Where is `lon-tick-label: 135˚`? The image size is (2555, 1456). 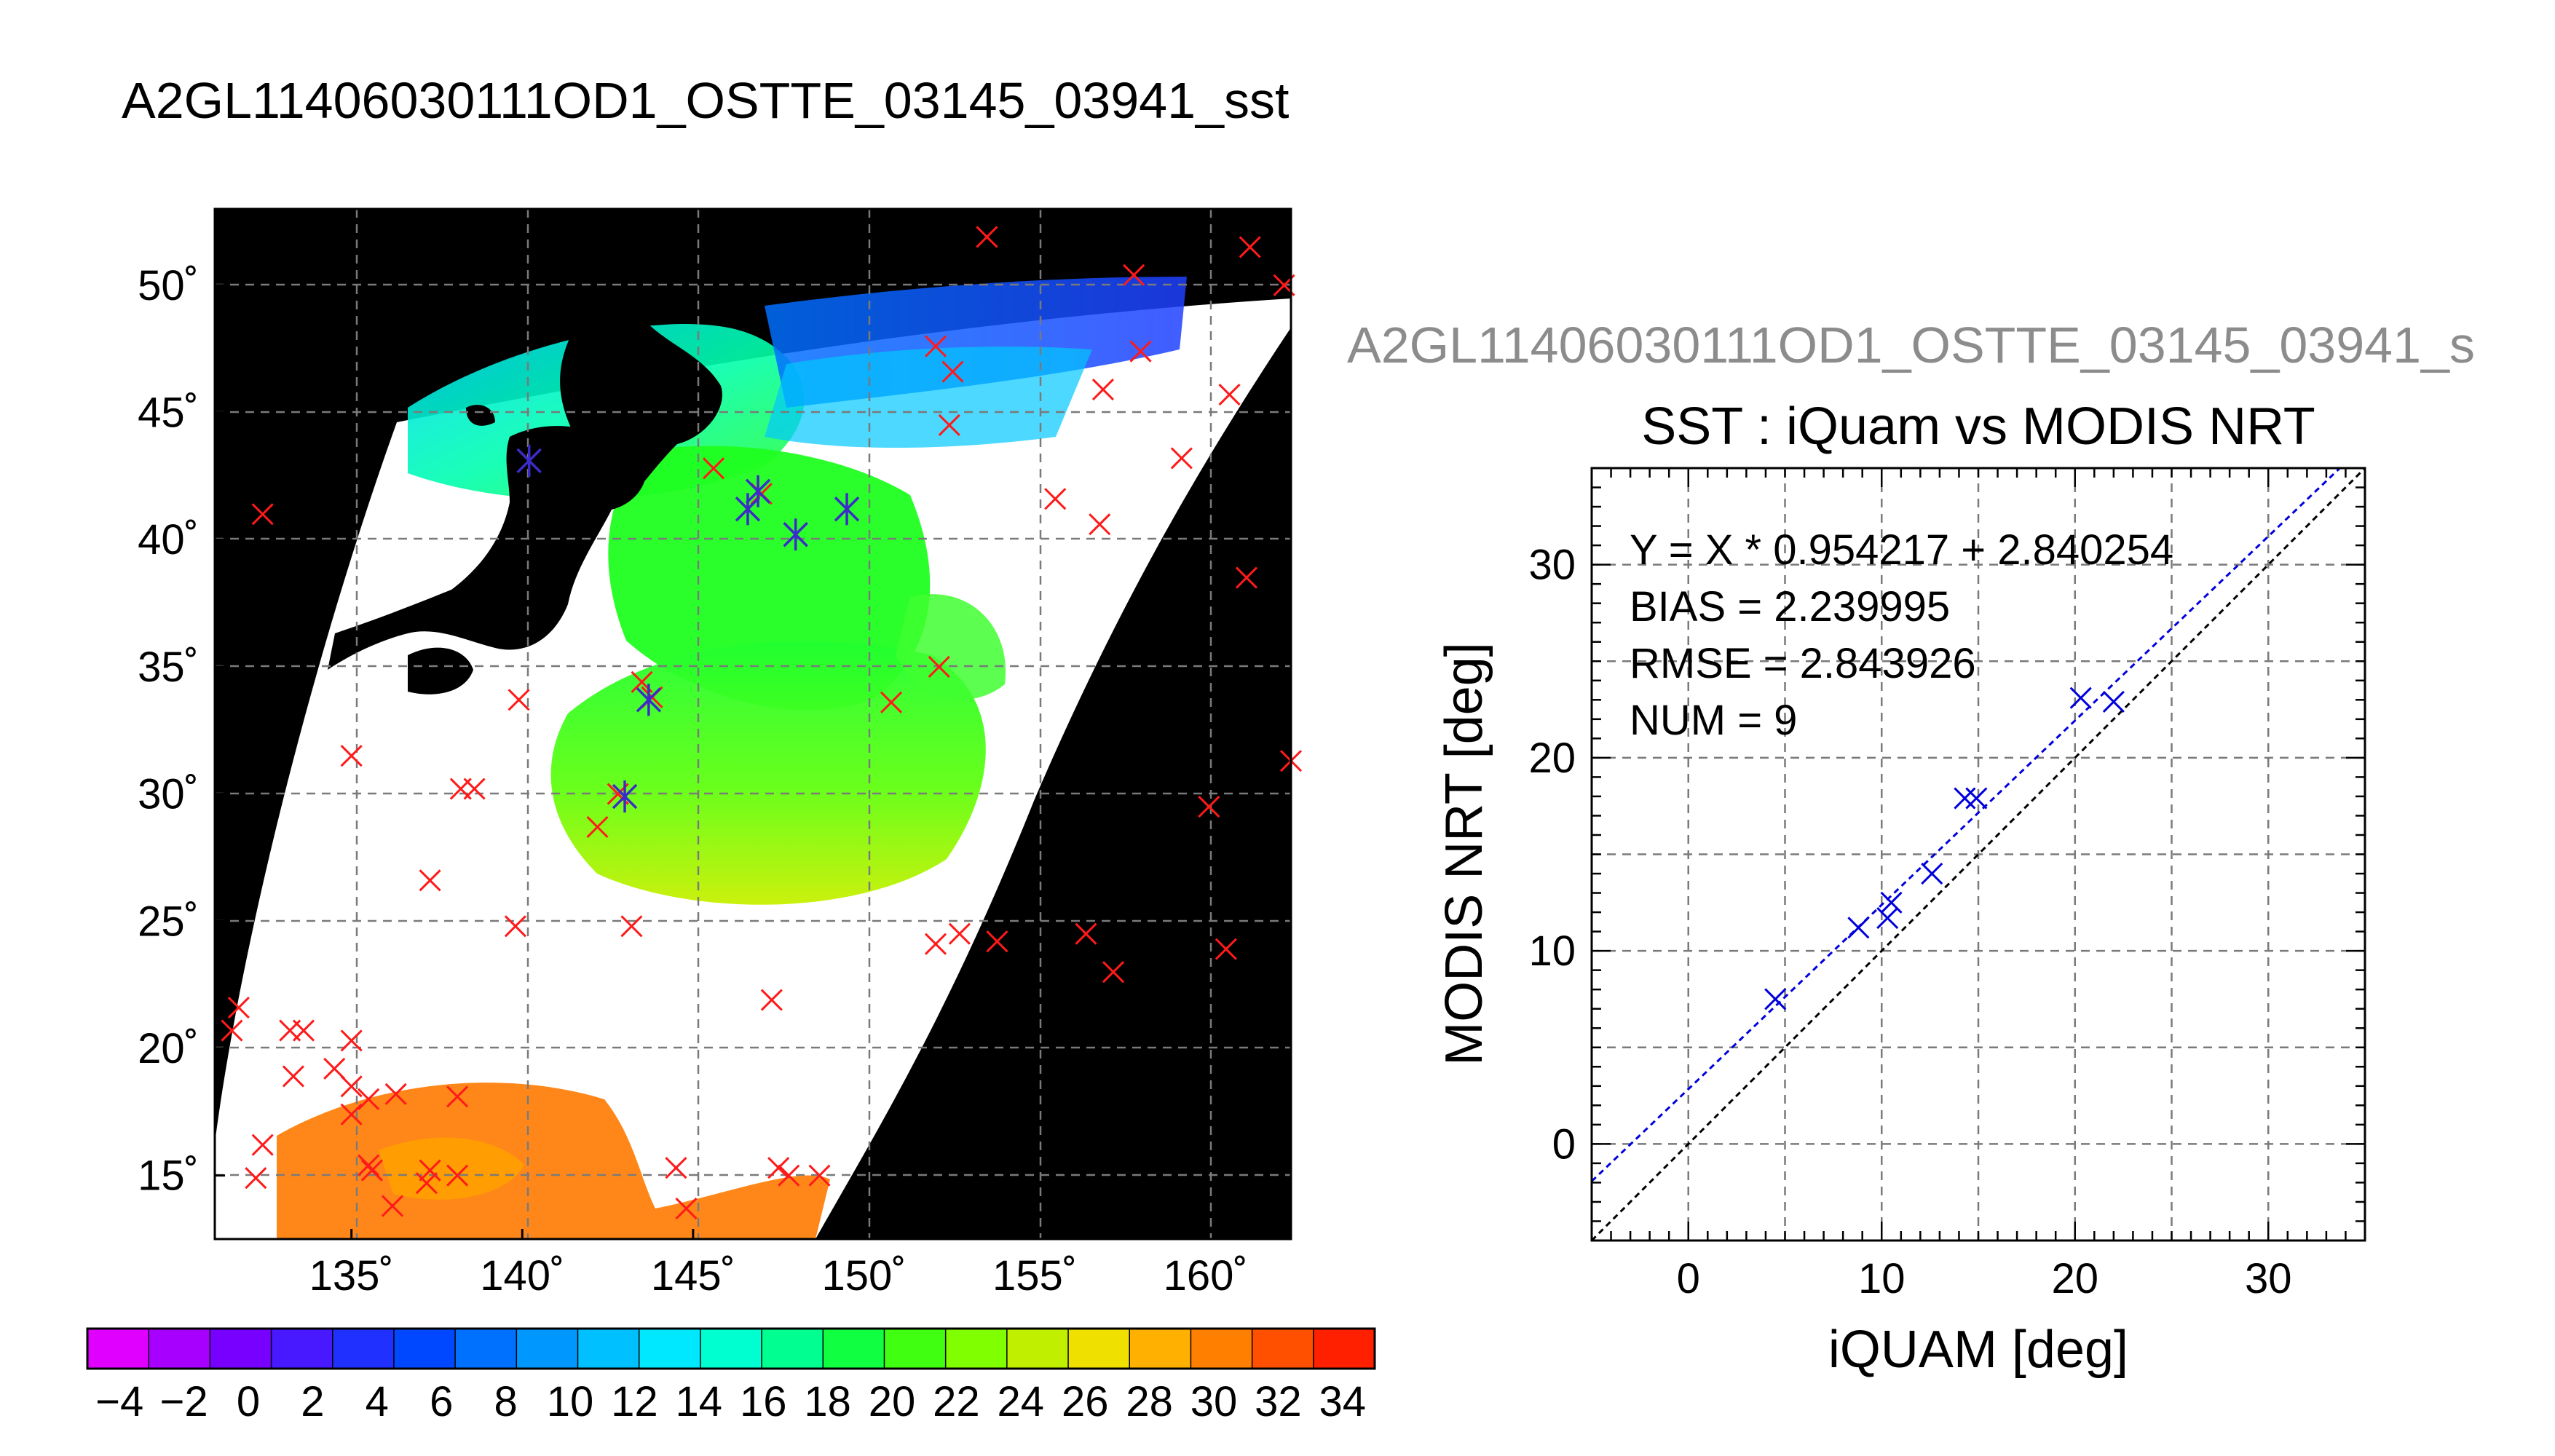 lon-tick-label: 135˚ is located at coordinates (351, 1275).